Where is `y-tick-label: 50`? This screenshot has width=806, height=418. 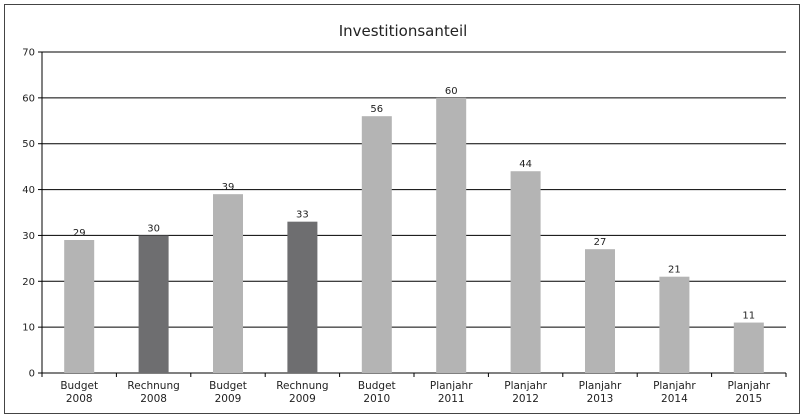
y-tick-label: 50 is located at coordinates (28, 144).